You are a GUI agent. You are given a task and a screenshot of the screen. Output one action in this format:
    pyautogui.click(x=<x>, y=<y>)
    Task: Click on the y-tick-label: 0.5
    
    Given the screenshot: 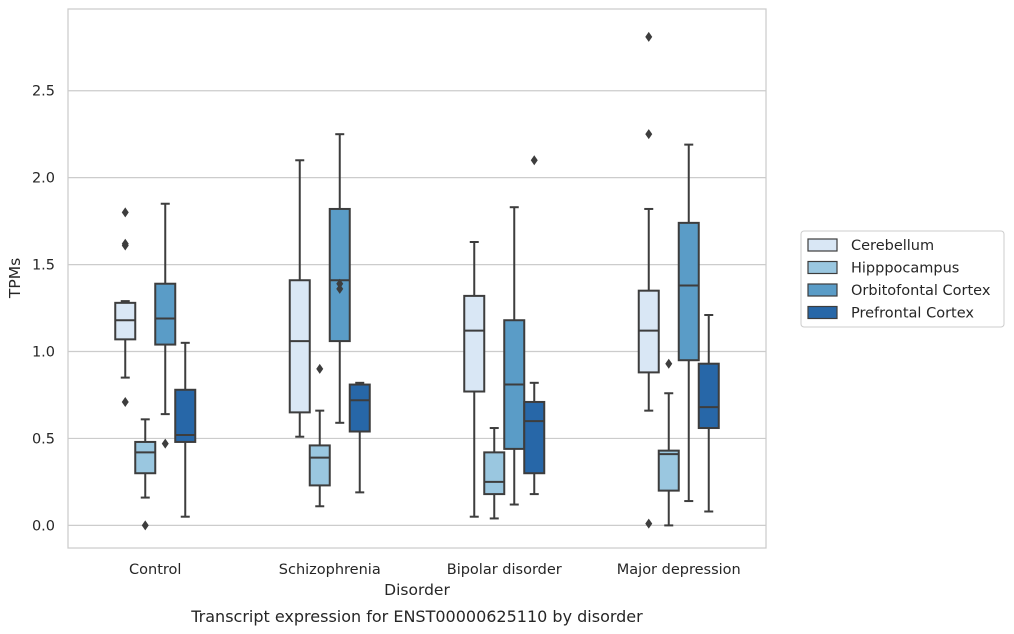 What is the action you would take?
    pyautogui.click(x=43, y=439)
    